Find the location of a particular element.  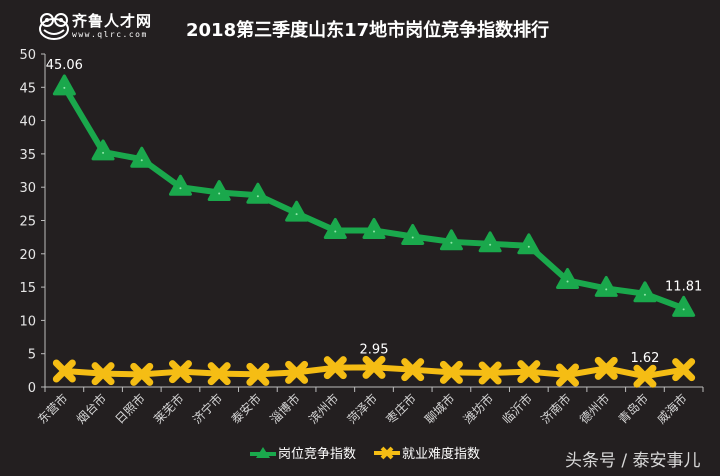

logo-name: 齐鲁人才网 is located at coordinates (112, 21).